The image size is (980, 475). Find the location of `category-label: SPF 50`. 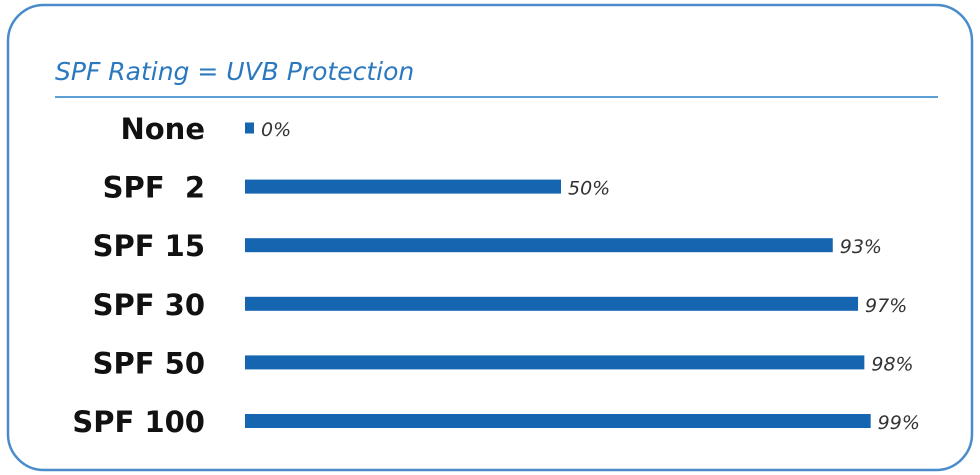

category-label: SPF 50 is located at coordinates (149, 363).